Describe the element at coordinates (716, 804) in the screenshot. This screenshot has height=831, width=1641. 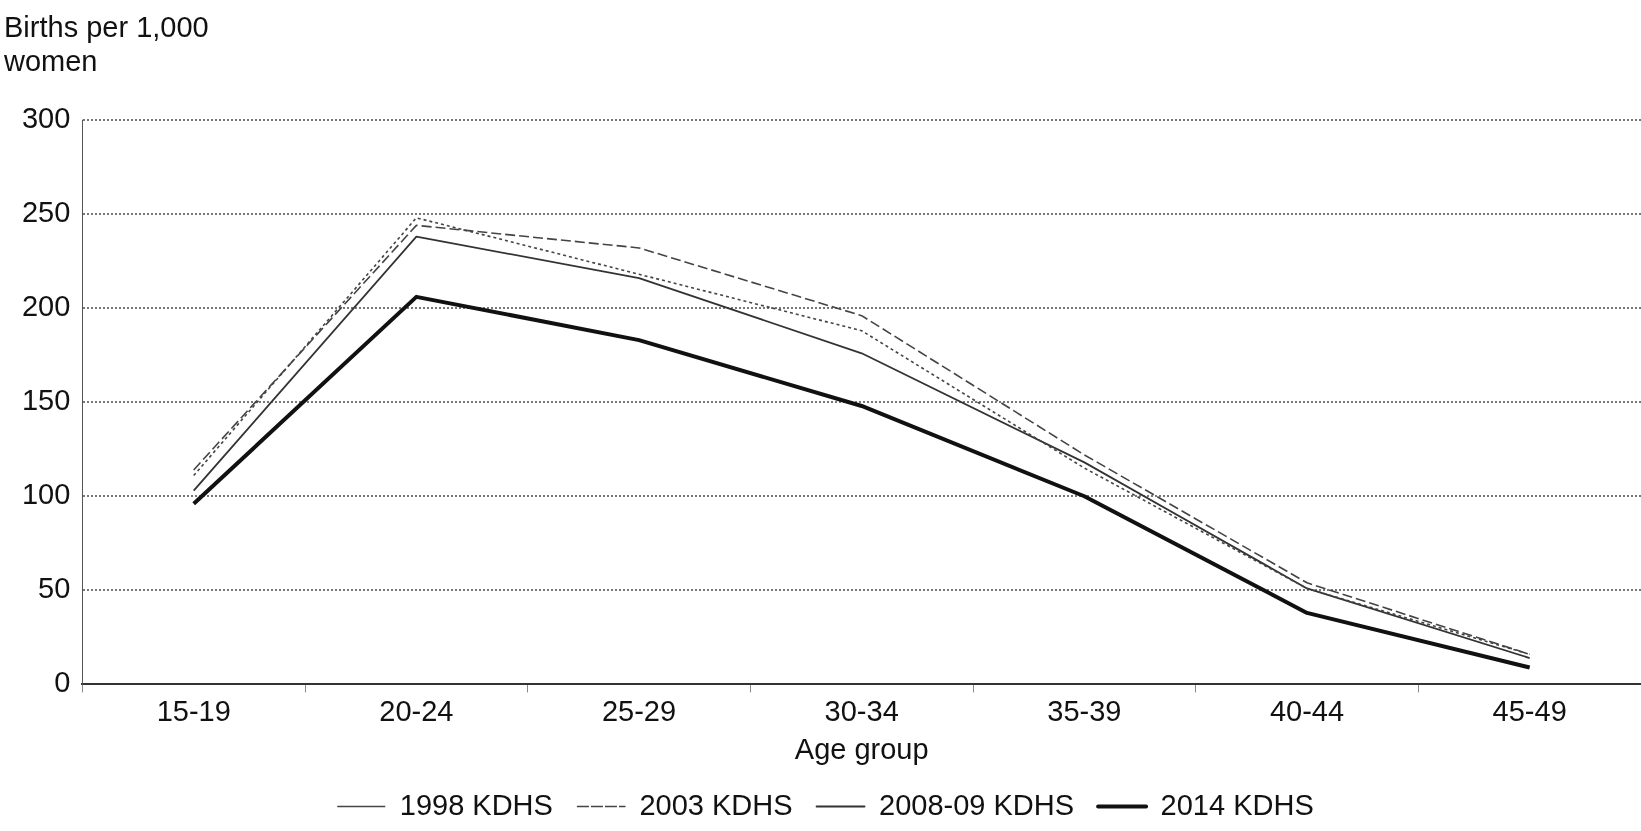
I see `legend-label: 2003 KDHS` at that location.